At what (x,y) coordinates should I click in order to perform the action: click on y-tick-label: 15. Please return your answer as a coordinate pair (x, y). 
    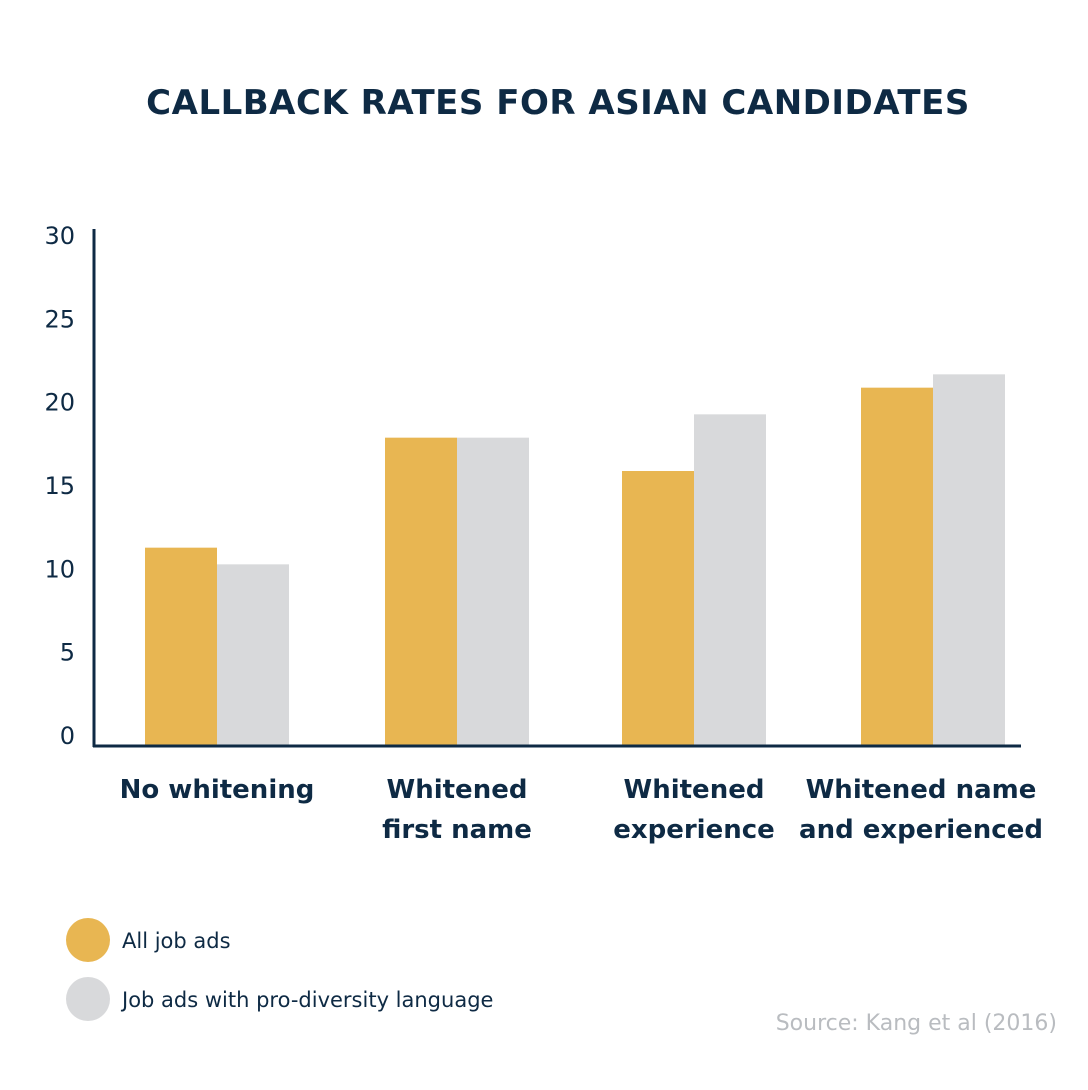
    Looking at the image, I should click on (59, 486).